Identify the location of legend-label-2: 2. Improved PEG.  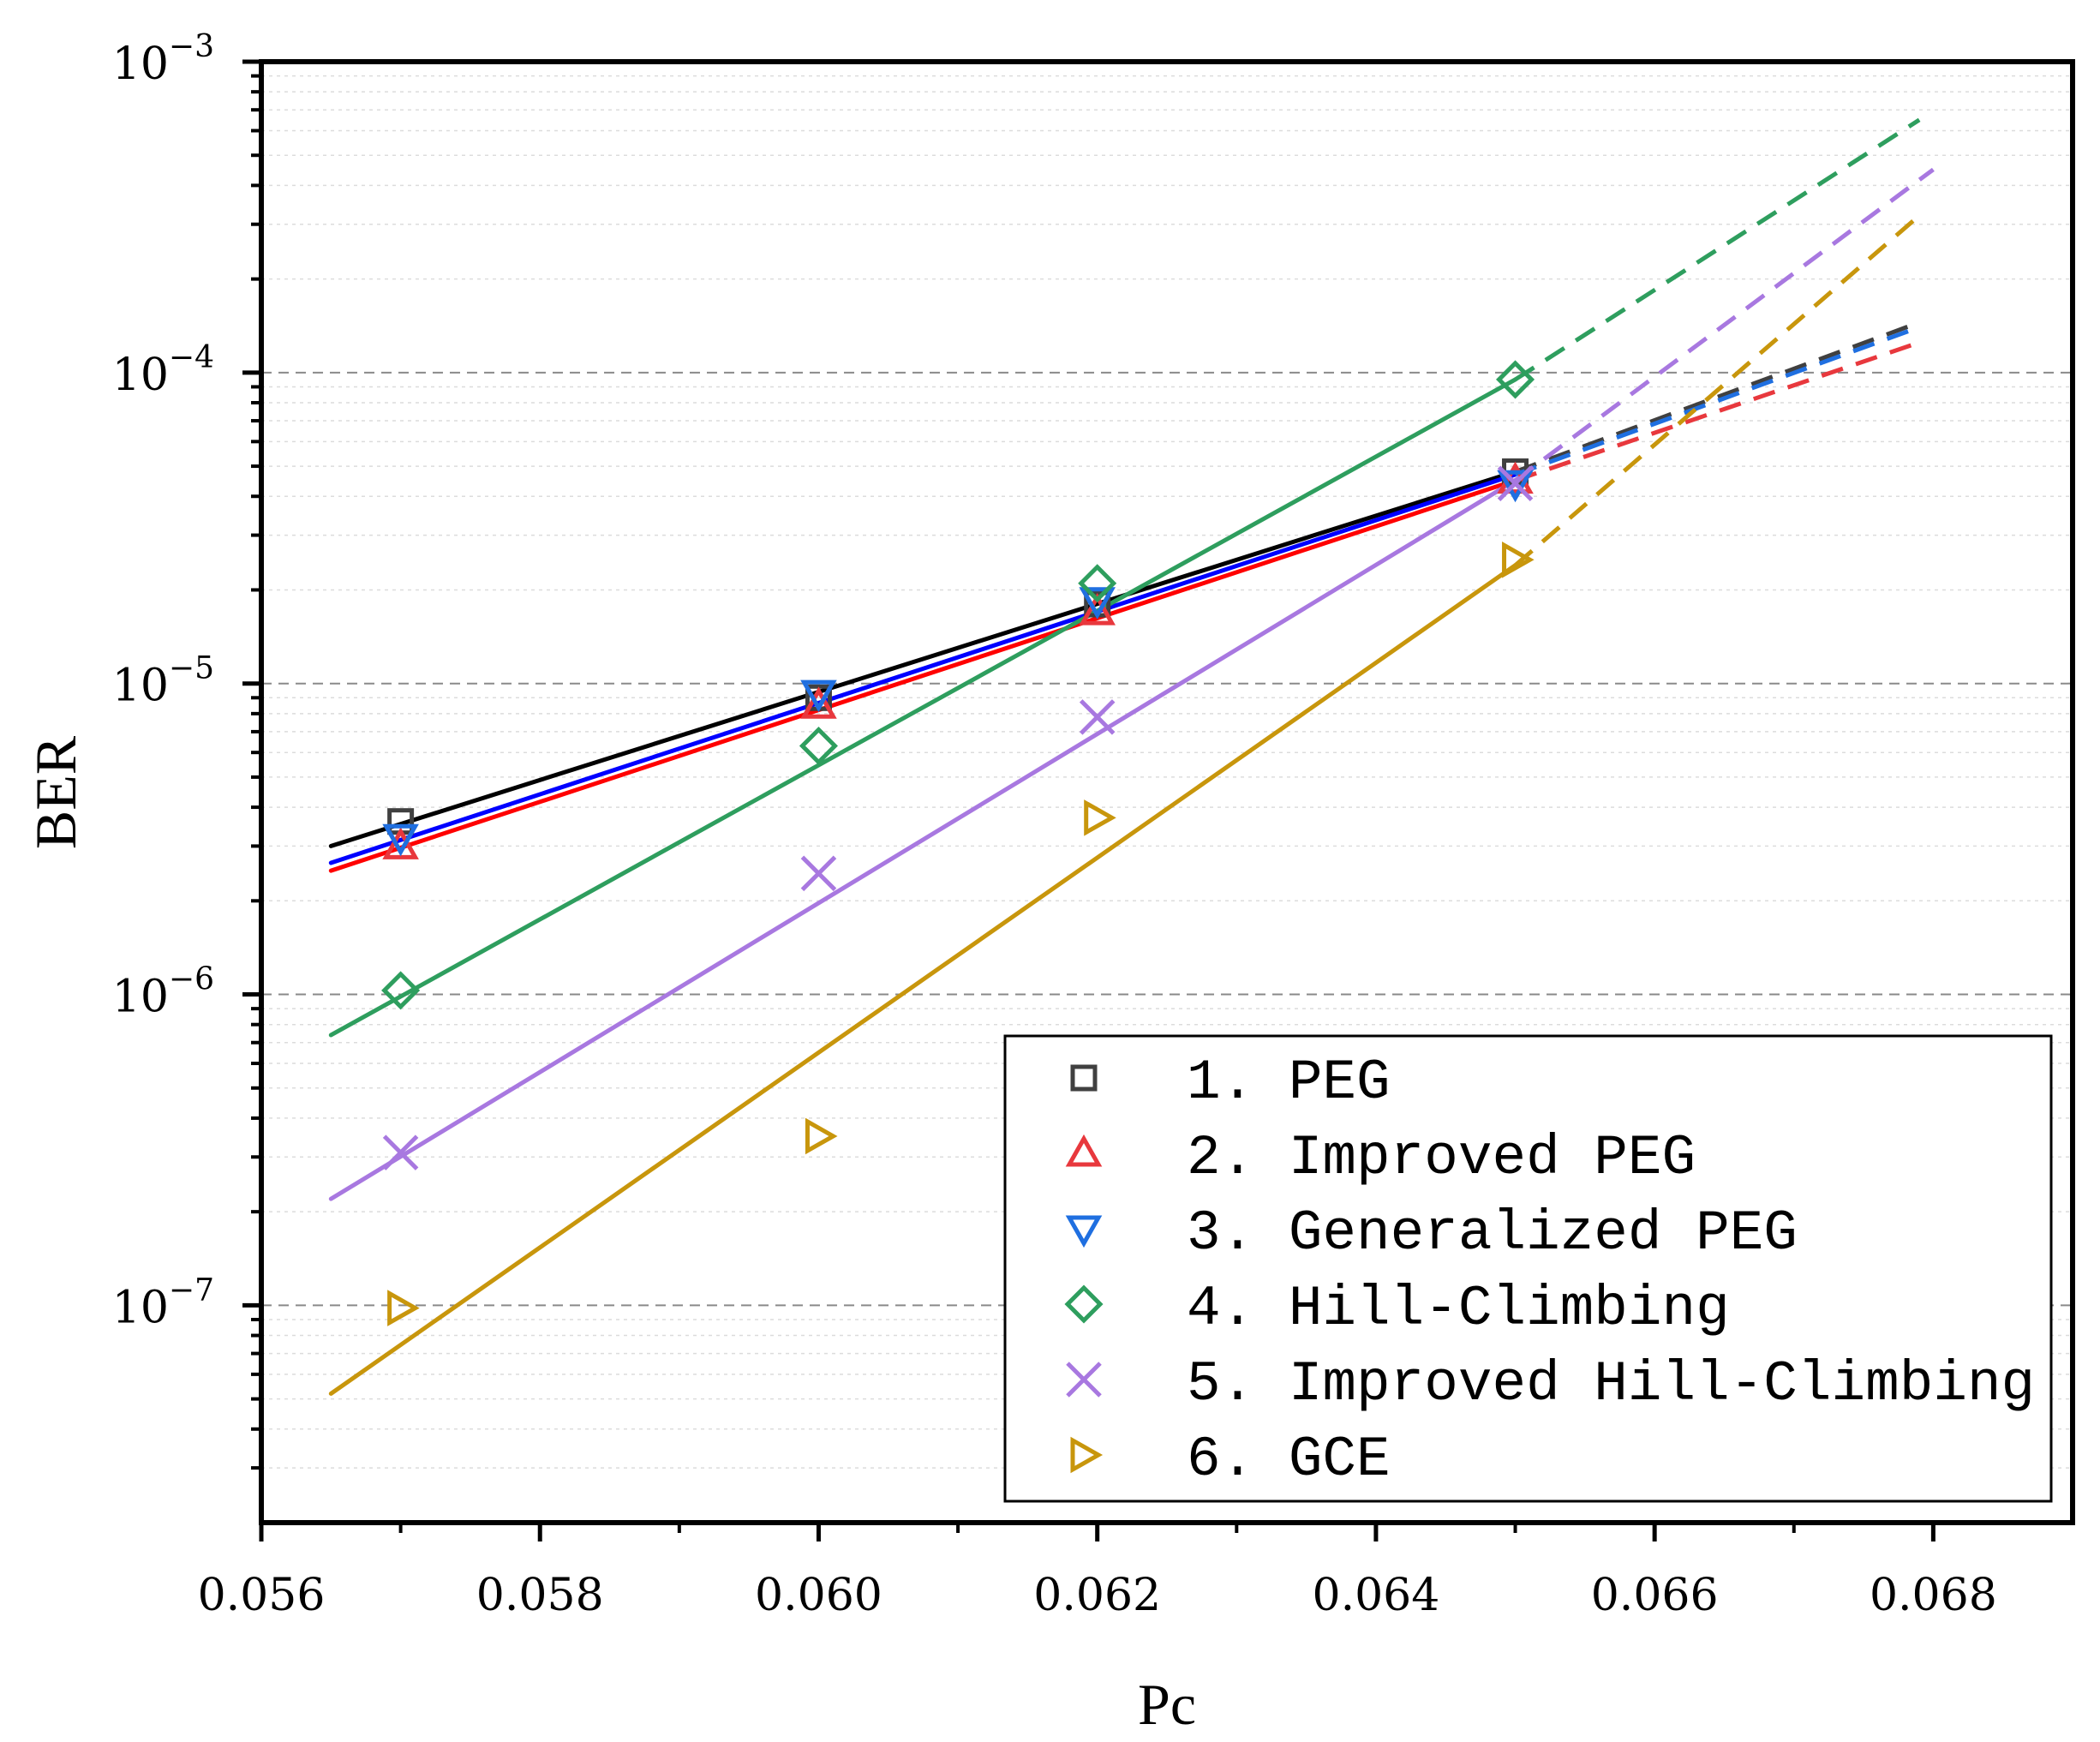
(1441, 1158).